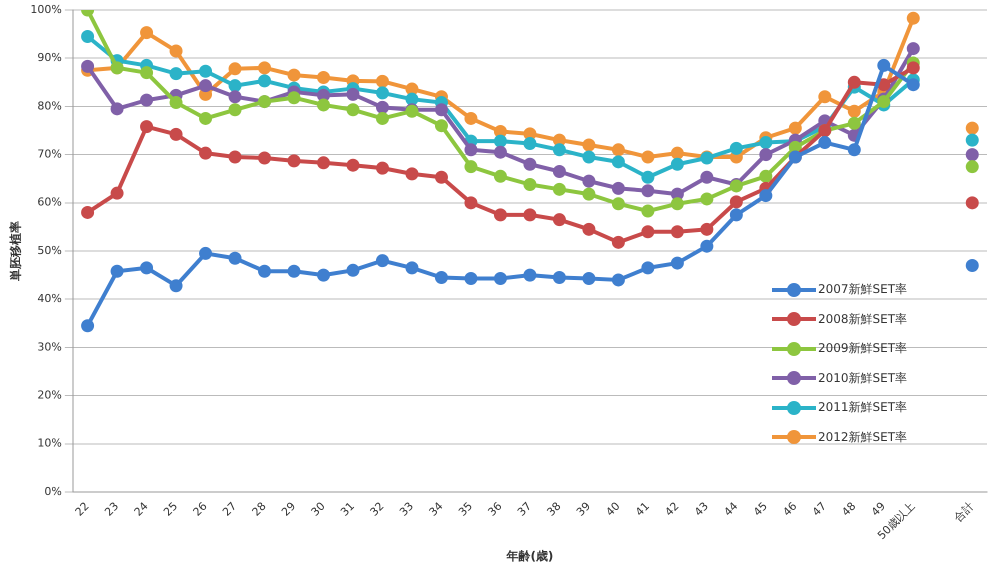 The width and height of the screenshot is (997, 568). What do you see at coordinates (613, 509) in the screenshot?
I see `x-tick-label: 40` at bounding box center [613, 509].